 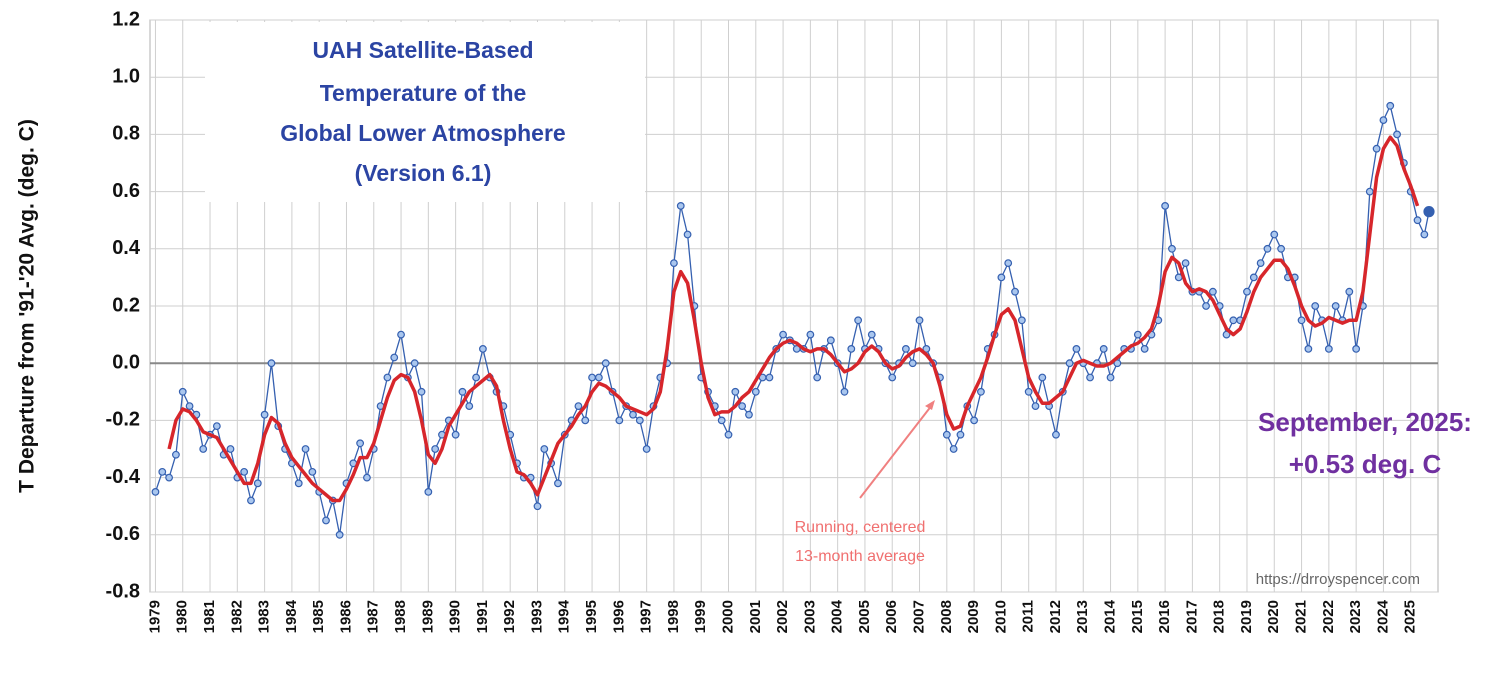 I want to click on y-tick-label: 0.6, so click(x=126, y=191).